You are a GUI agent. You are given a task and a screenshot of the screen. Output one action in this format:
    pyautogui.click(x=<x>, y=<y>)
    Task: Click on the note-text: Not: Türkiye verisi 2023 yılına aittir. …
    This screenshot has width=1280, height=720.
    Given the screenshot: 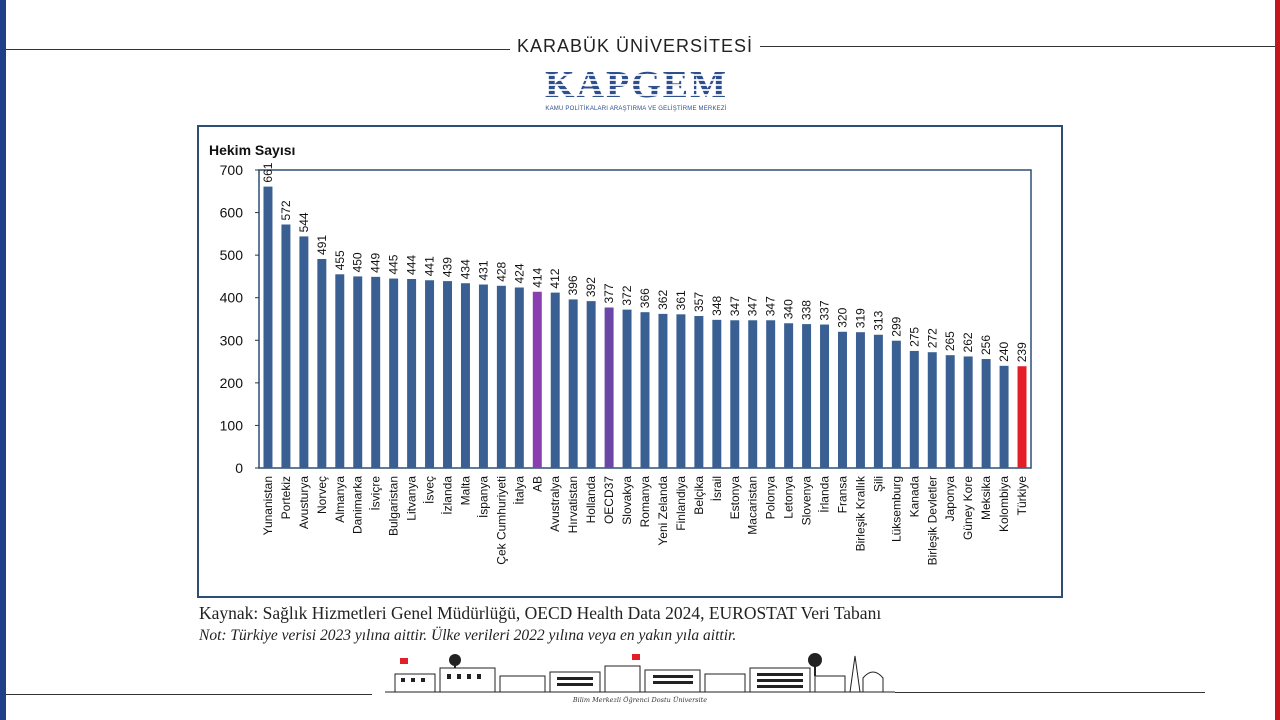 What is the action you would take?
    pyautogui.click(x=468, y=635)
    